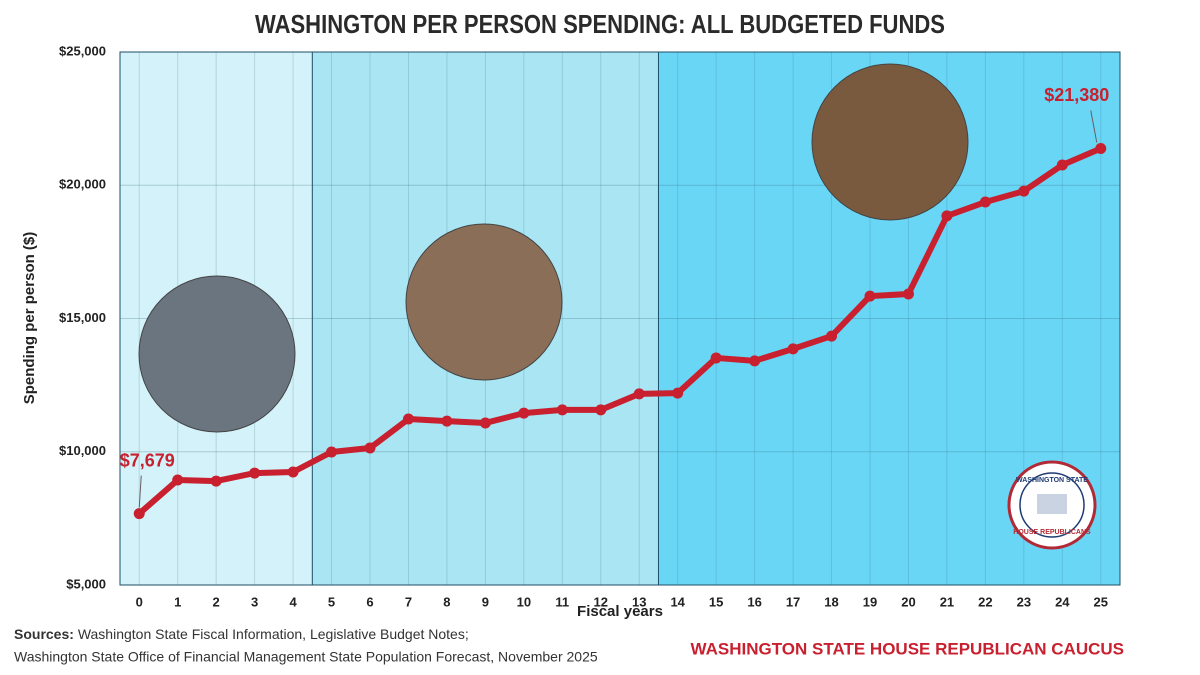 This screenshot has height=675, width=1200. I want to click on x-tick-label: 18, so click(831, 601).